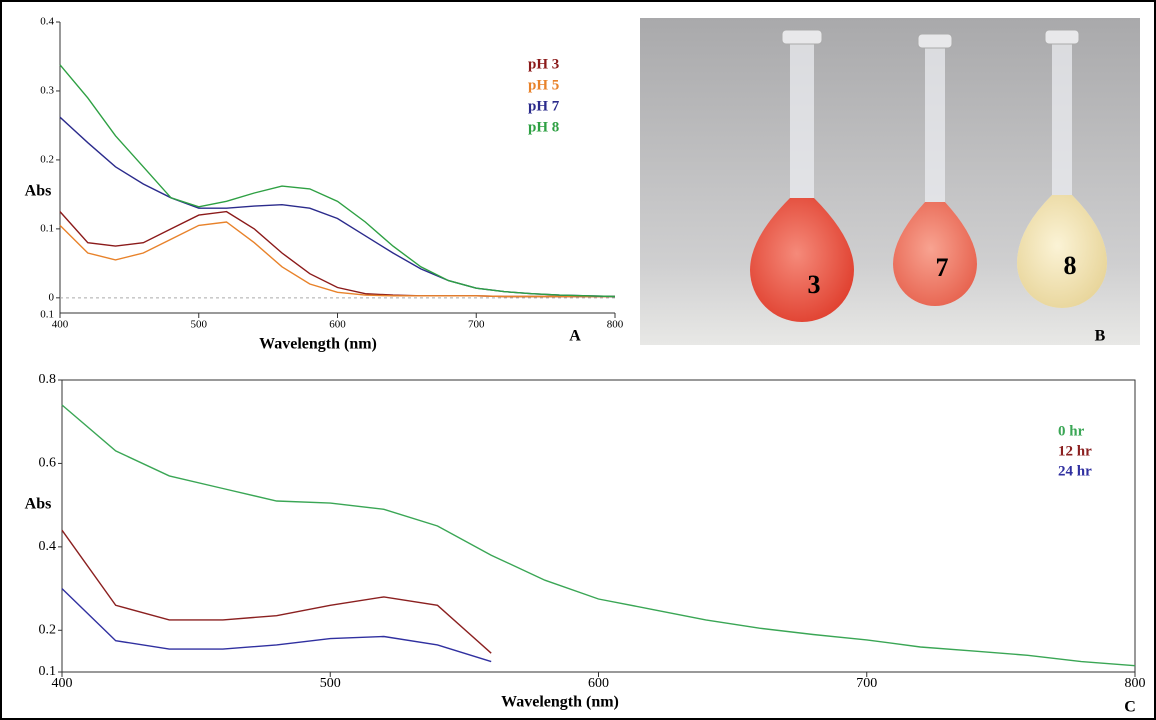  Describe the element at coordinates (543, 64) in the screenshot. I see `legend-entry: pH 3` at that location.